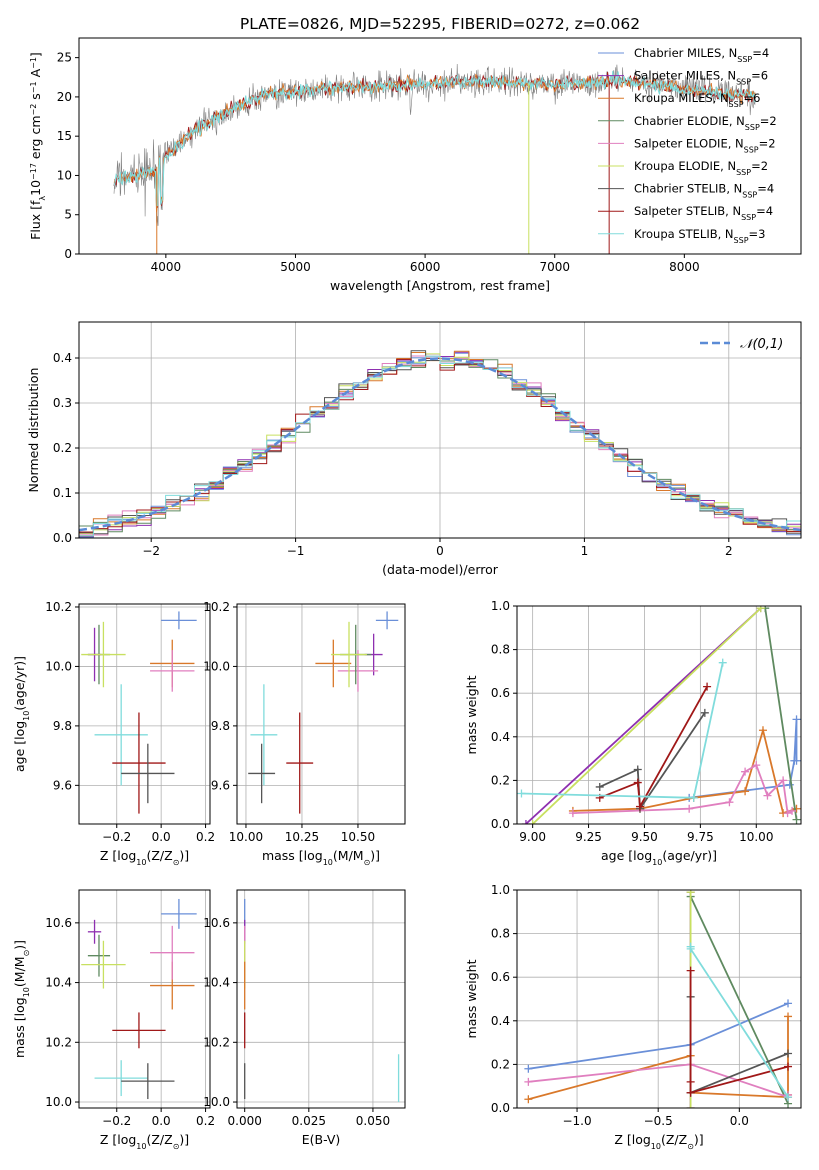 The width and height of the screenshot is (819, 1170). Describe the element at coordinates (321, 857) in the screenshot. I see `x-axis-label: mass [log10(M/M⊙)]` at that location.